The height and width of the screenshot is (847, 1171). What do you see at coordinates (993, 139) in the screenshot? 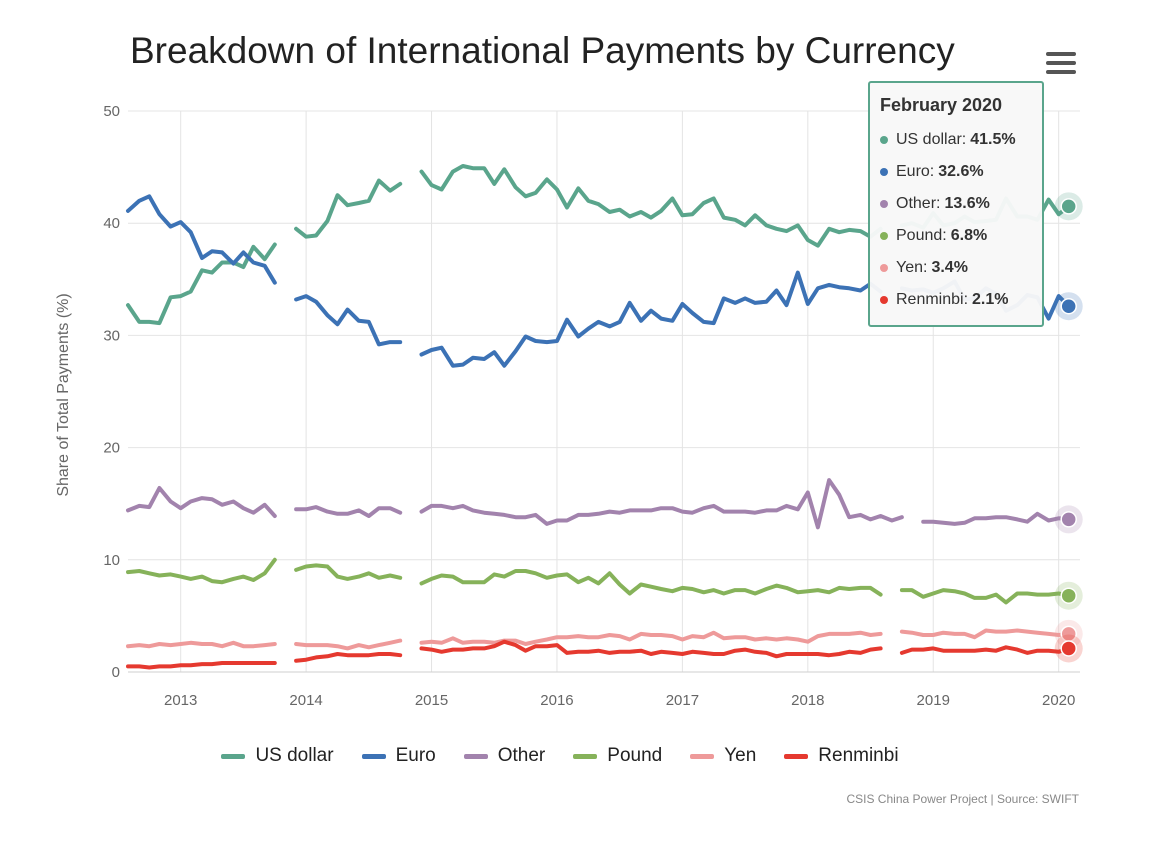
I see `tooltip-series-value: 41.5%` at bounding box center [993, 139].